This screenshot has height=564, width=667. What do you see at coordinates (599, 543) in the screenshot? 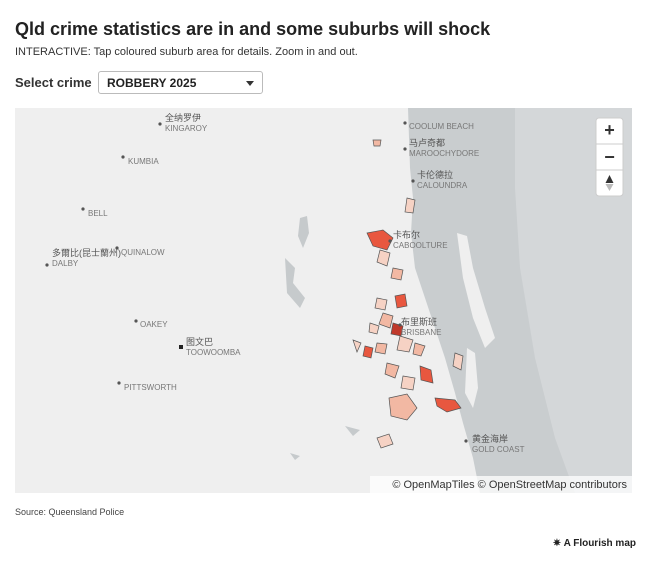
I see `credit-text: A Flourish map` at bounding box center [599, 543].